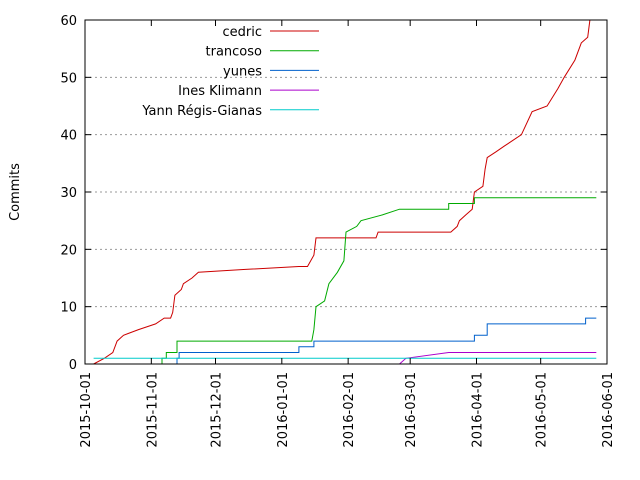 This screenshot has width=640, height=480. I want to click on y-tick-label: 30, so click(68, 193).